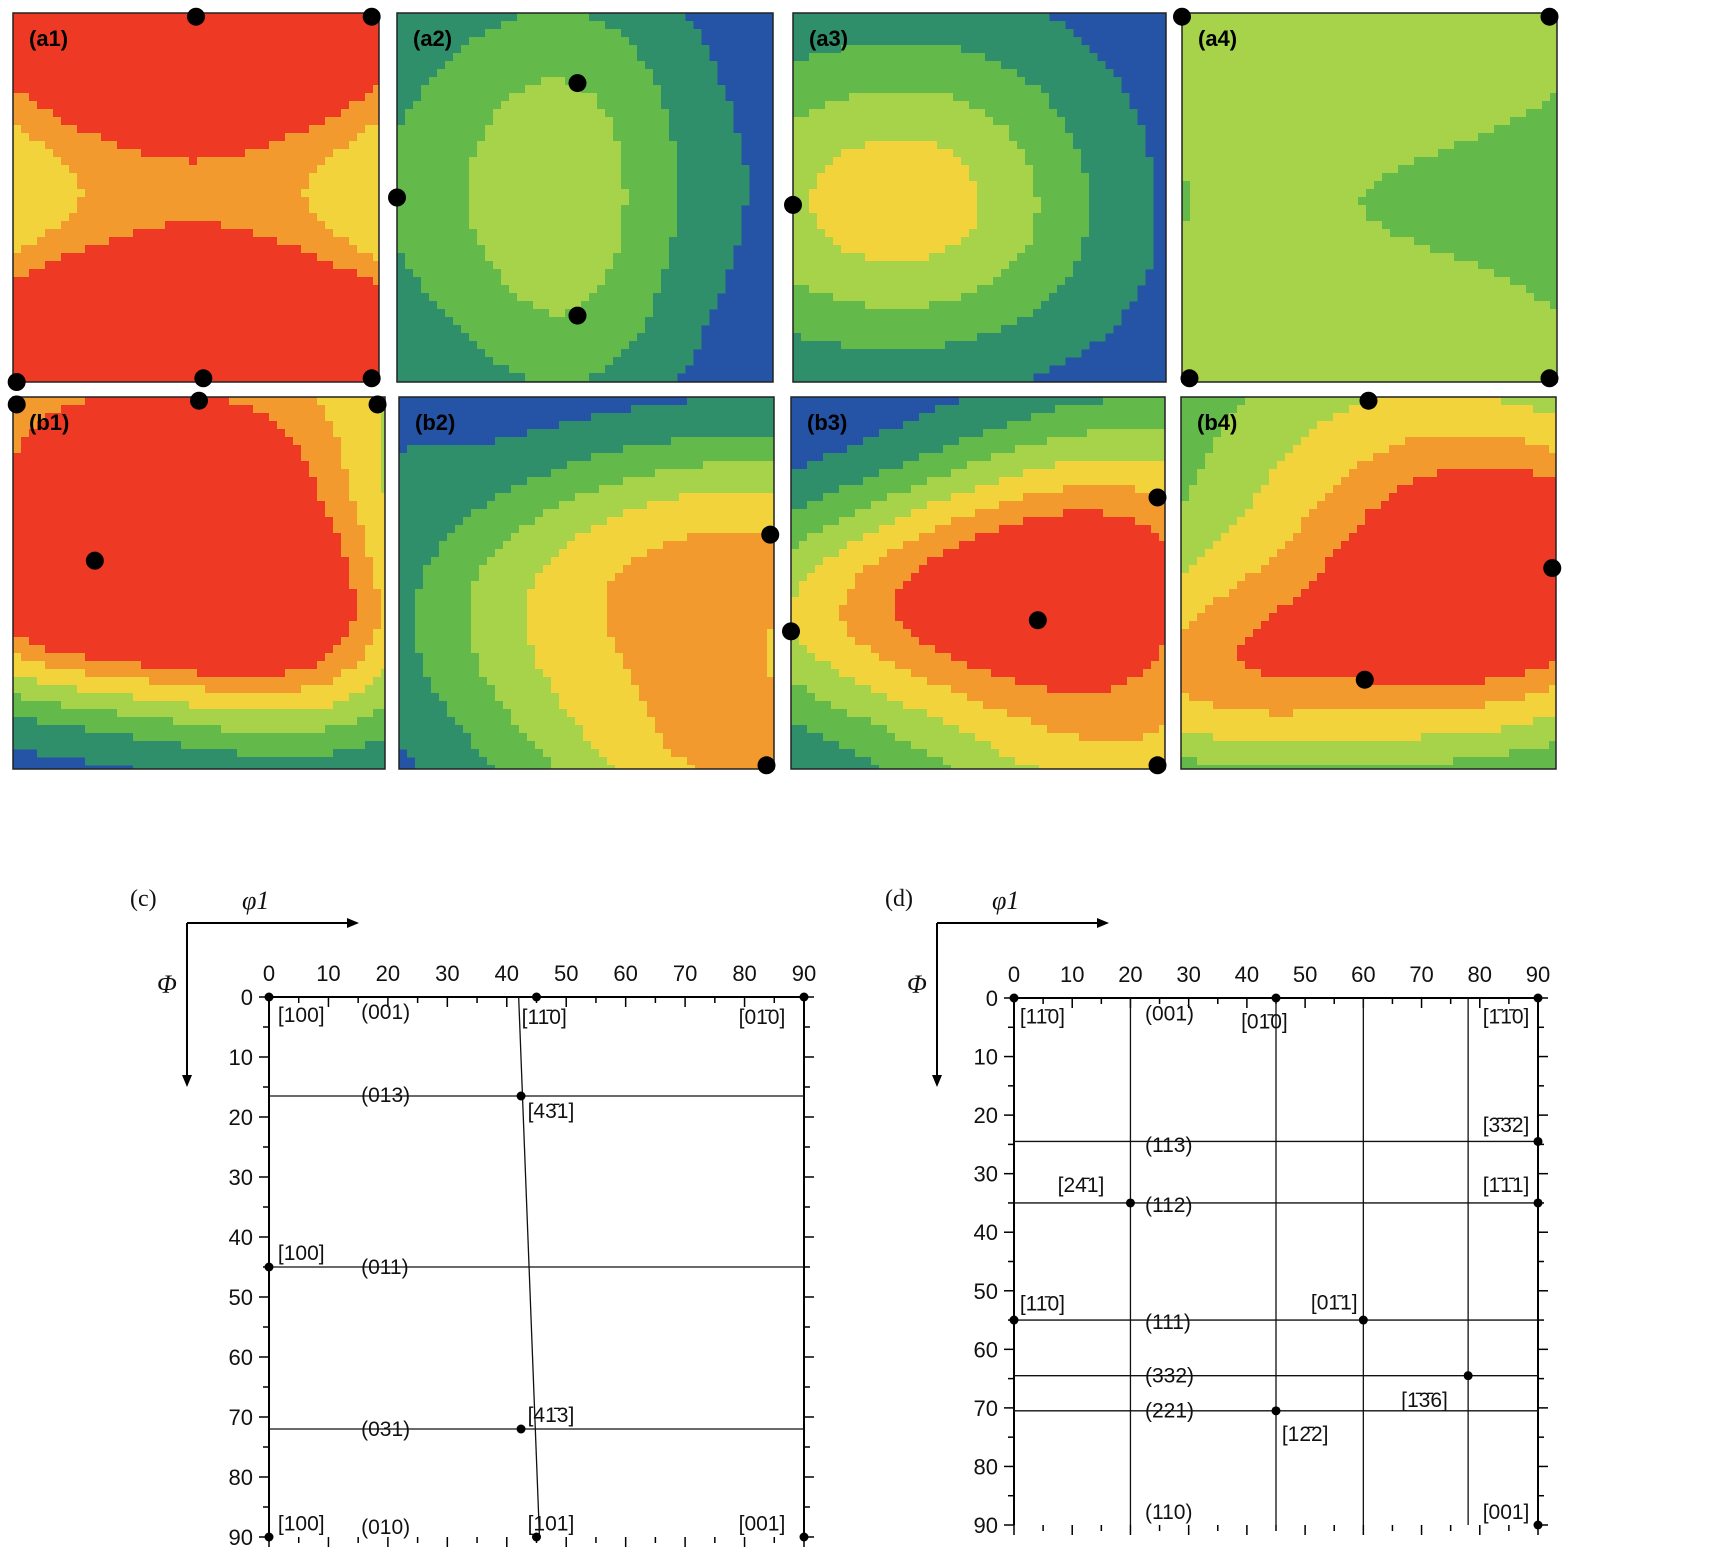 This screenshot has height=1565, width=1713. Describe the element at coordinates (301, 1015) in the screenshot. I see `orientation-label: [100]` at that location.